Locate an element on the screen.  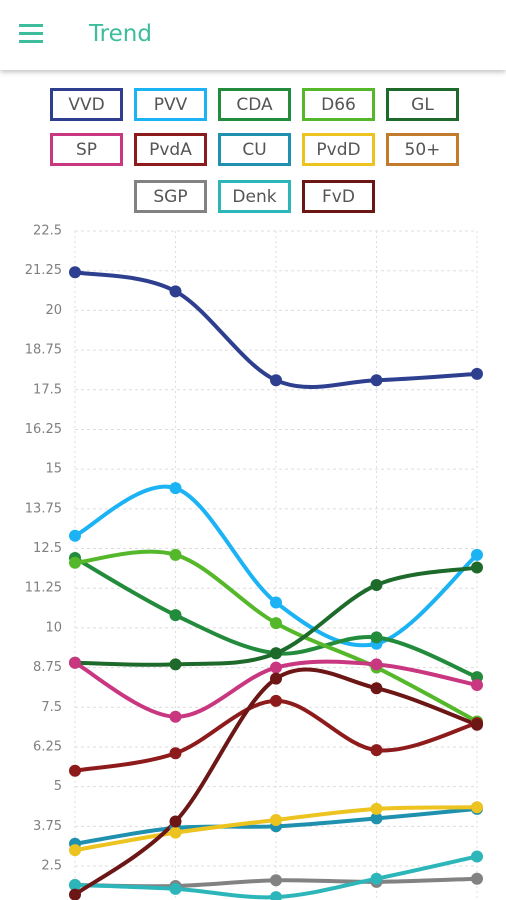
legend-item: Denk is located at coordinates (254, 196).